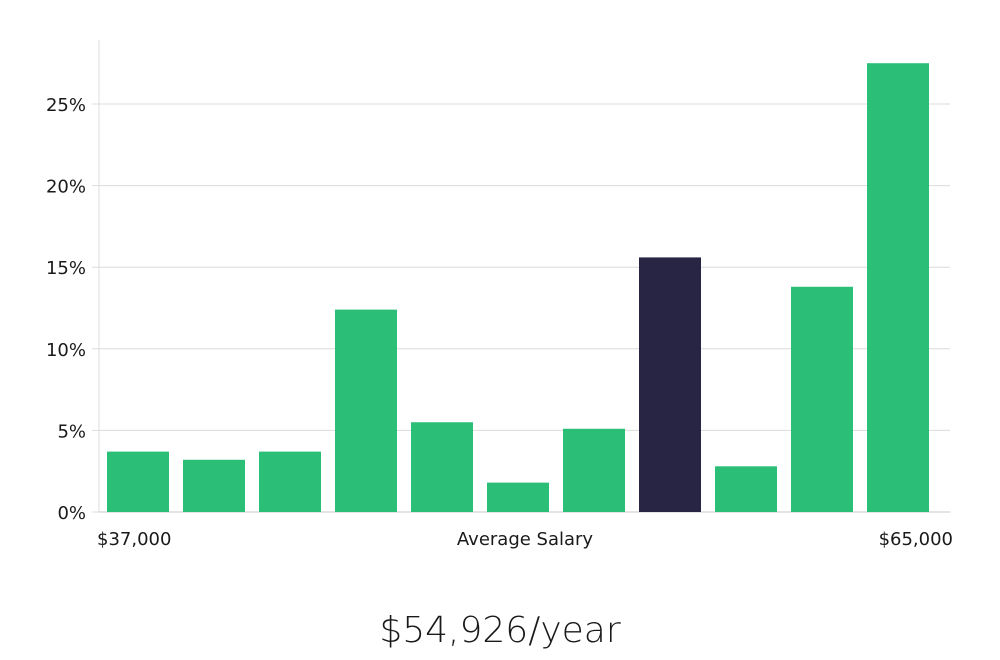 This screenshot has width=1000, height=660. Describe the element at coordinates (500, 630) in the screenshot. I see `average-salary-headline: $54,926/year` at that location.